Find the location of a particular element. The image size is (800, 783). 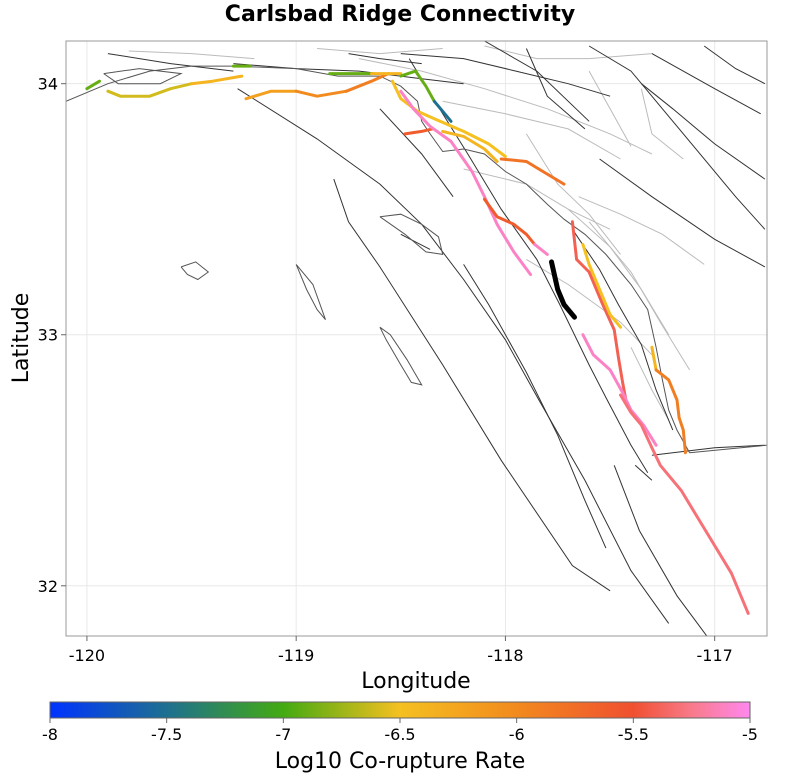

colorbar-label: Log10 Co-rupture Rate is located at coordinates (400, 761).